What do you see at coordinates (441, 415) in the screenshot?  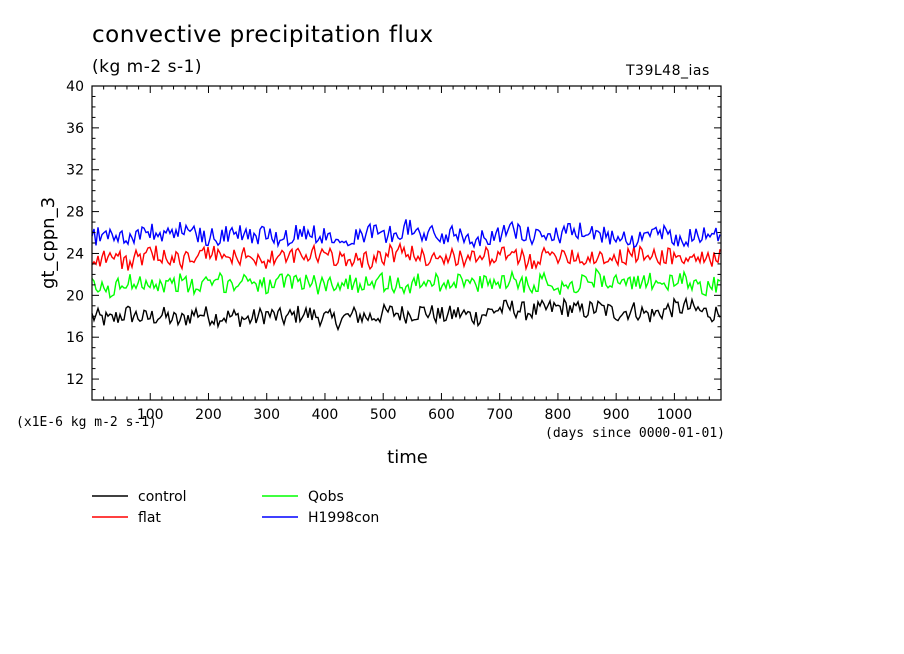 I see `x-tick-label: 600` at bounding box center [441, 415].